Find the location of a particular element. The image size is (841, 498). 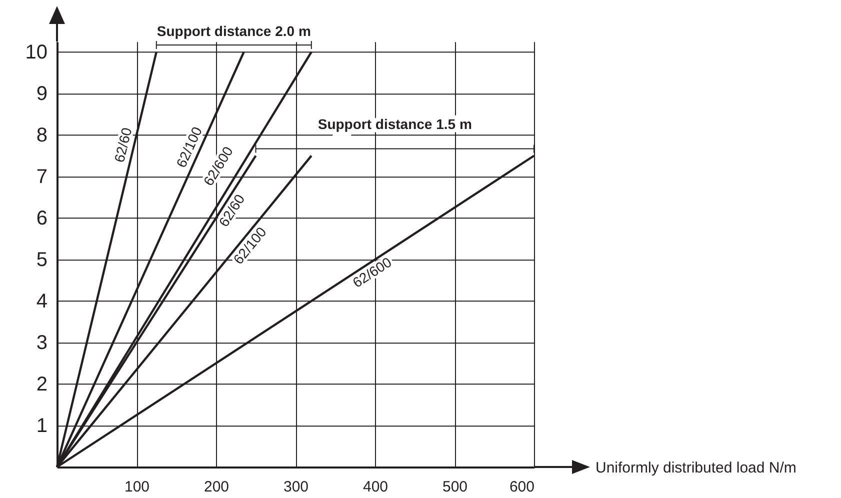

y-tick-label: 6 is located at coordinates (42, 219).